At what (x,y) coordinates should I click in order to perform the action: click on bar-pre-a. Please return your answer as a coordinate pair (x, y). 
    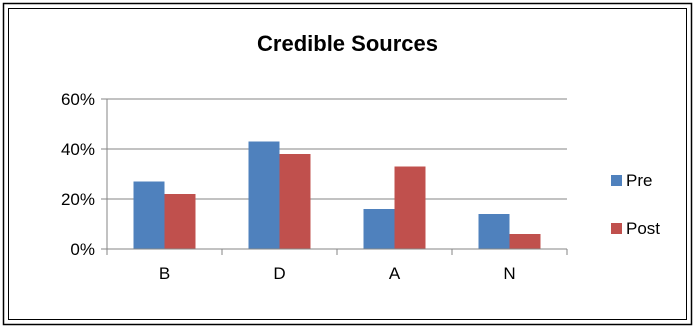
    Looking at the image, I should click on (379, 229).